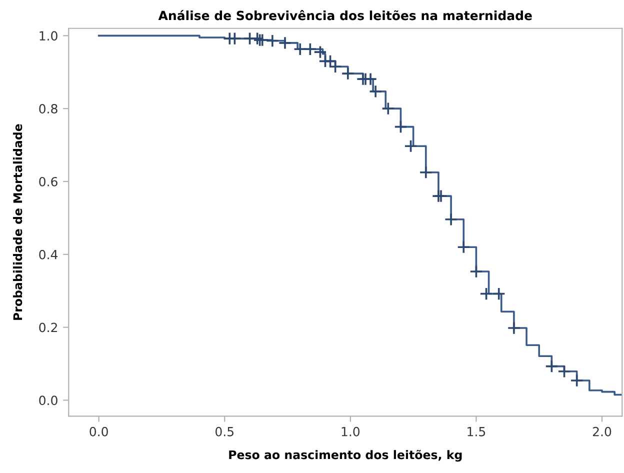 This screenshot has width=624, height=473. Describe the element at coordinates (602, 431) in the screenshot. I see `x-tick-label: 2.0` at that location.